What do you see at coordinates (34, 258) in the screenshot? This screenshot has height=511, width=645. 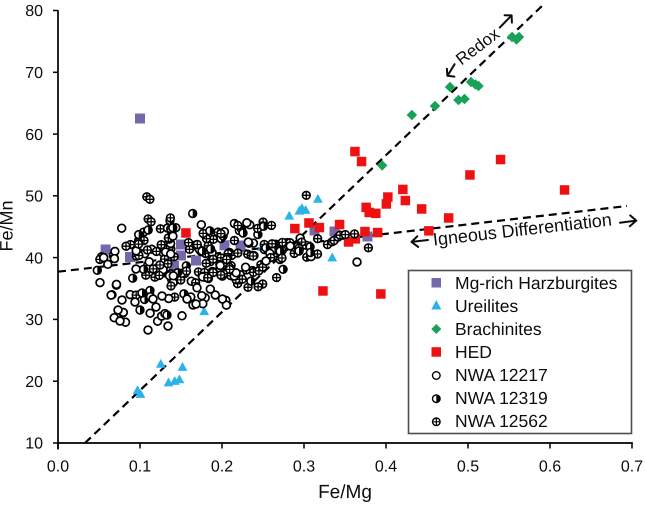 I see `svg-text: 40` at bounding box center [34, 258].